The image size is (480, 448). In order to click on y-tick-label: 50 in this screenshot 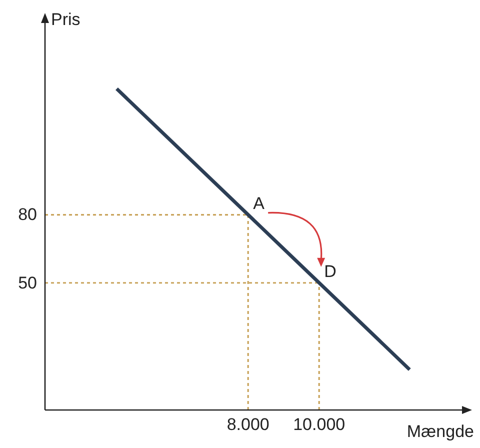, I will do `click(27, 282)`.